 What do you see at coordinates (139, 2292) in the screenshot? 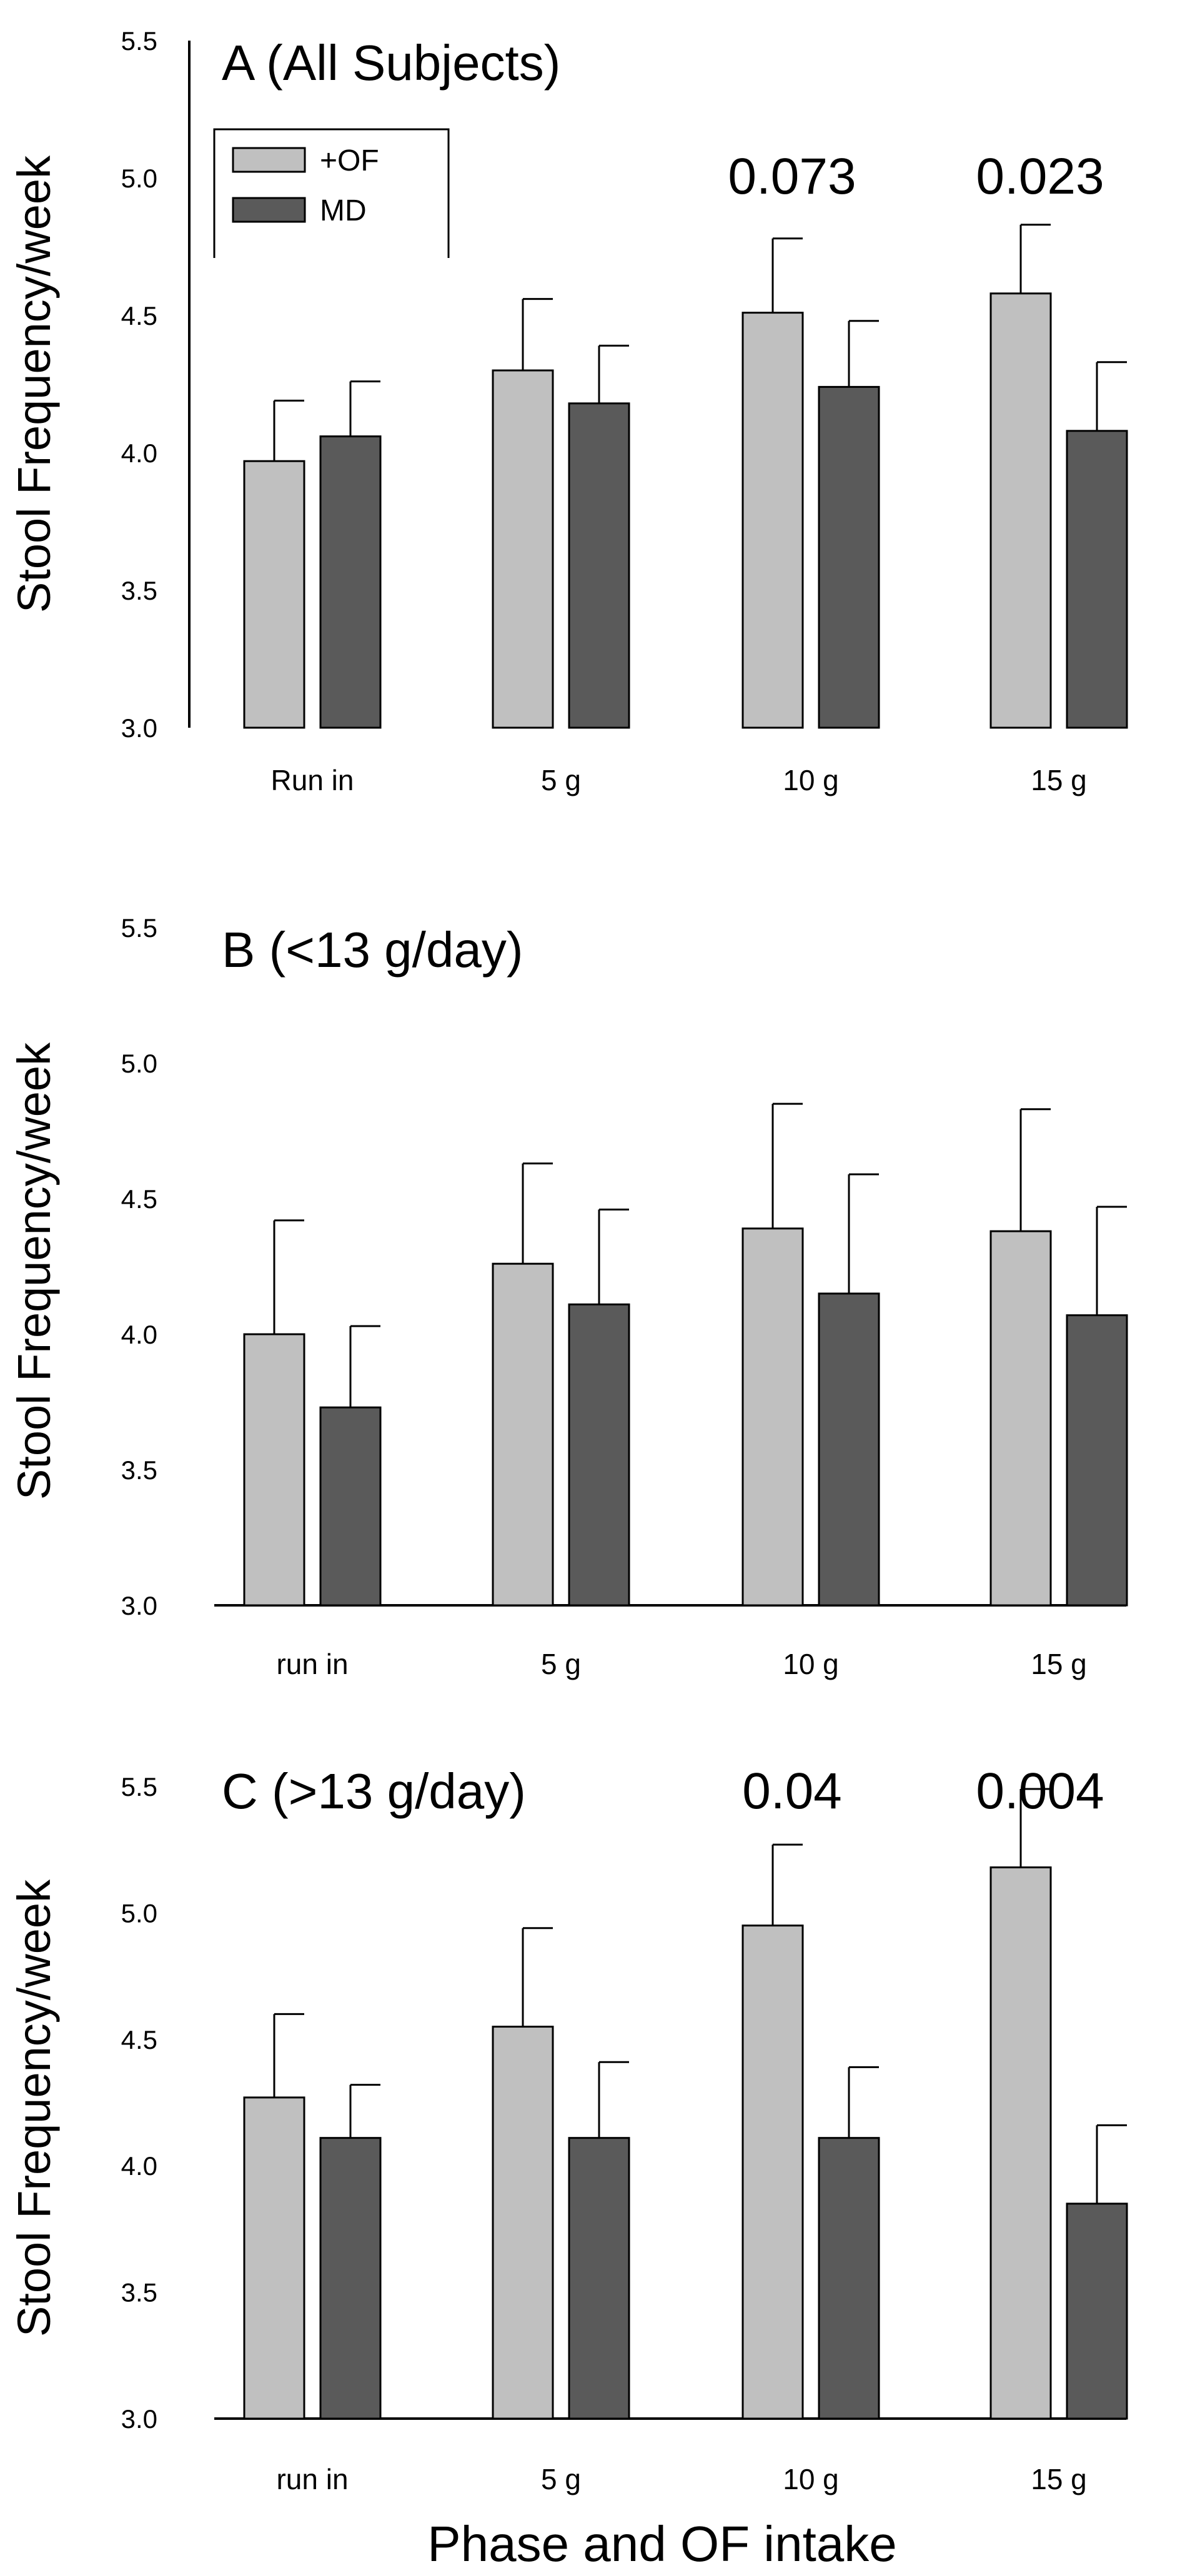
I see `panel-c-y-tick-label: 3.5` at bounding box center [139, 2292].